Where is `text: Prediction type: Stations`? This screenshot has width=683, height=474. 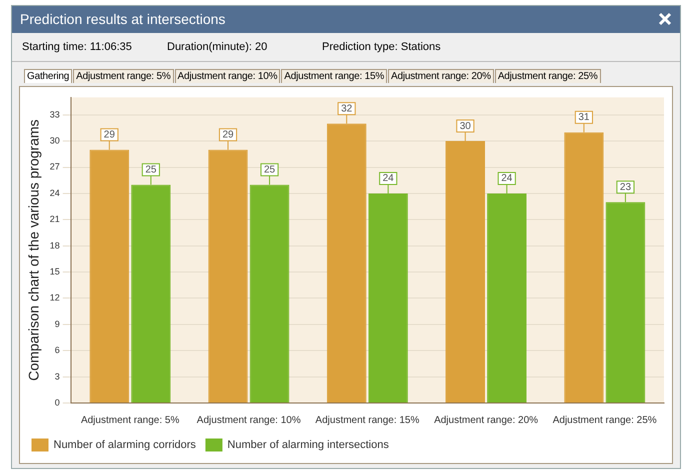 text: Prediction type: Stations is located at coordinates (381, 47).